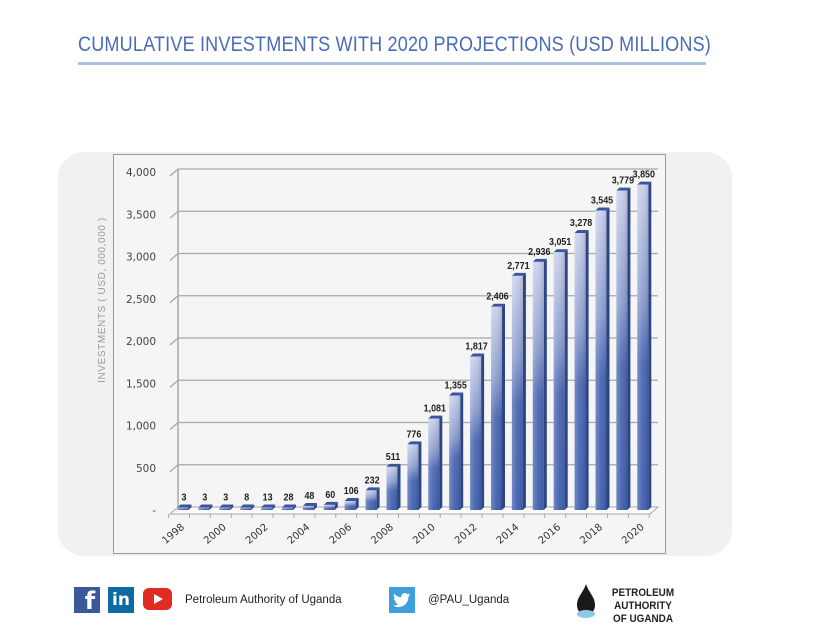 The width and height of the screenshot is (813, 628). What do you see at coordinates (263, 600) in the screenshot?
I see `social-account-name: Petroleum Authority of Uganda` at bounding box center [263, 600].